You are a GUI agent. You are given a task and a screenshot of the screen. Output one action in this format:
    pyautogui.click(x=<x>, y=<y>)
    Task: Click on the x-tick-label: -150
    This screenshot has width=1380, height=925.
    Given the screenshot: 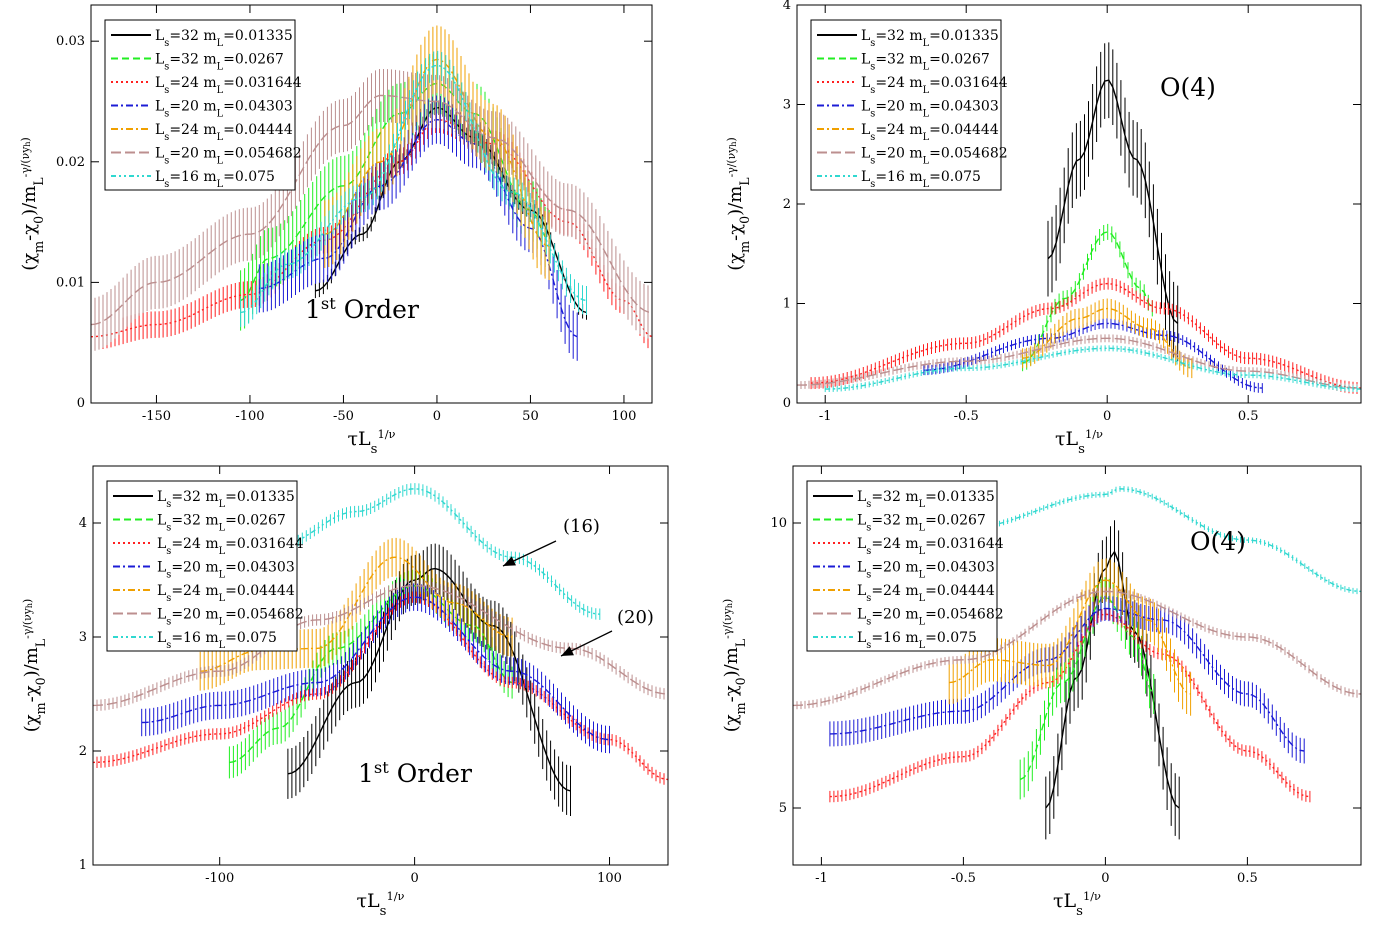 What is the action you would take?
    pyautogui.click(x=156, y=416)
    